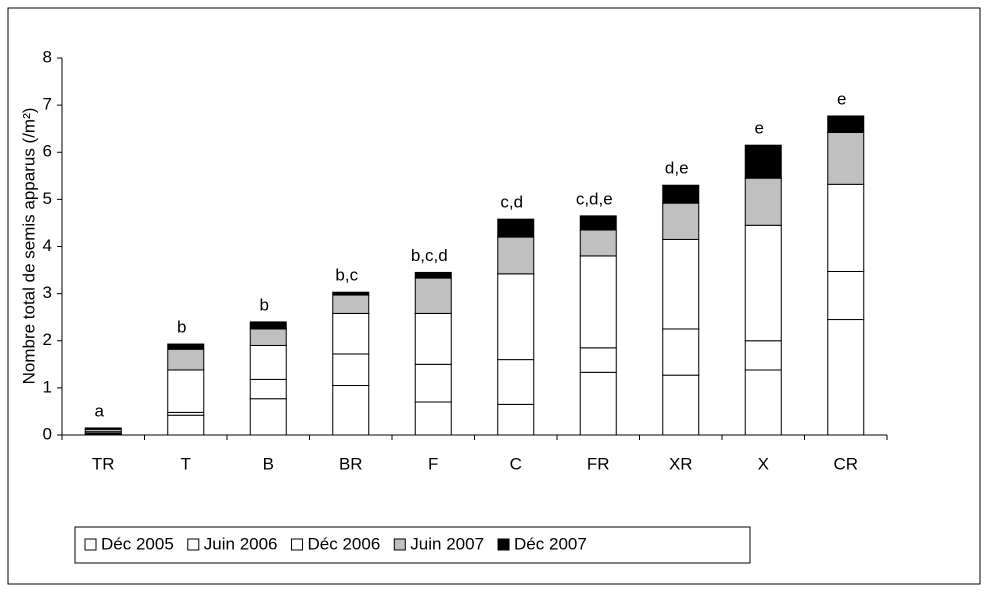  What do you see at coordinates (103, 463) in the screenshot?
I see `x-tick-label: TR` at bounding box center [103, 463].